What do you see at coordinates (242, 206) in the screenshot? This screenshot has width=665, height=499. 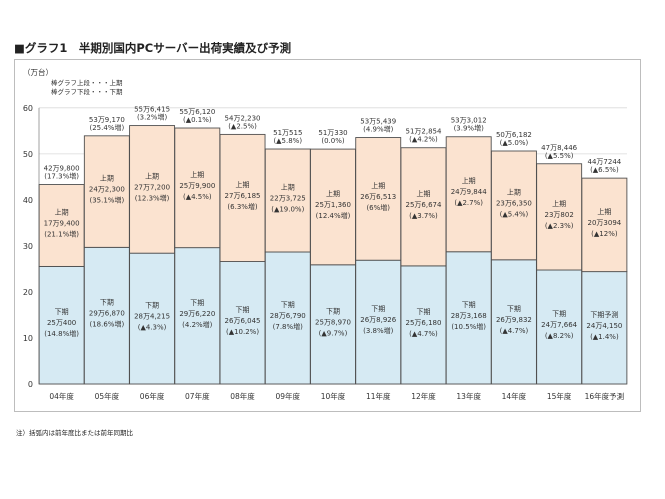 I see `upper-segment-label: (6.3%増)` at bounding box center [242, 206].